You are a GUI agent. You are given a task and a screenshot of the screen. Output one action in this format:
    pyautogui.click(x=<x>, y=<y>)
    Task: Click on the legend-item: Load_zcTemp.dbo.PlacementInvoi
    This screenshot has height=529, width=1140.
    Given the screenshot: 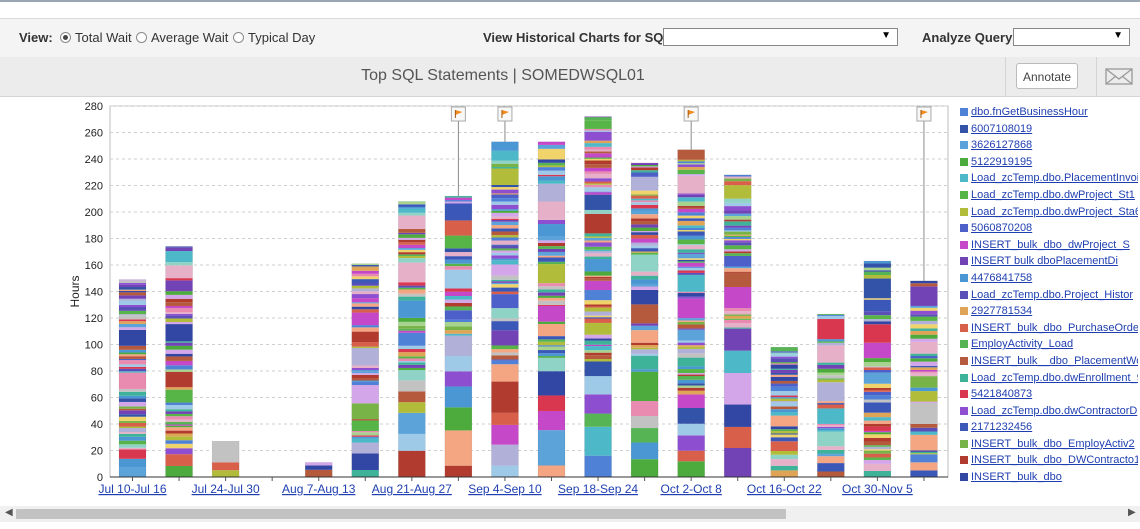 What is the action you would take?
    pyautogui.click(x=1049, y=179)
    